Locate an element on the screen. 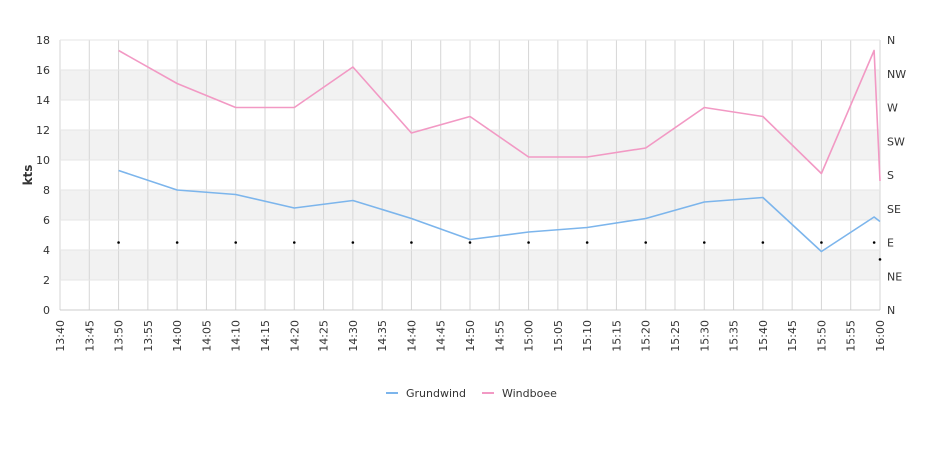  x-tick-label: 14:25 is located at coordinates (324, 336).